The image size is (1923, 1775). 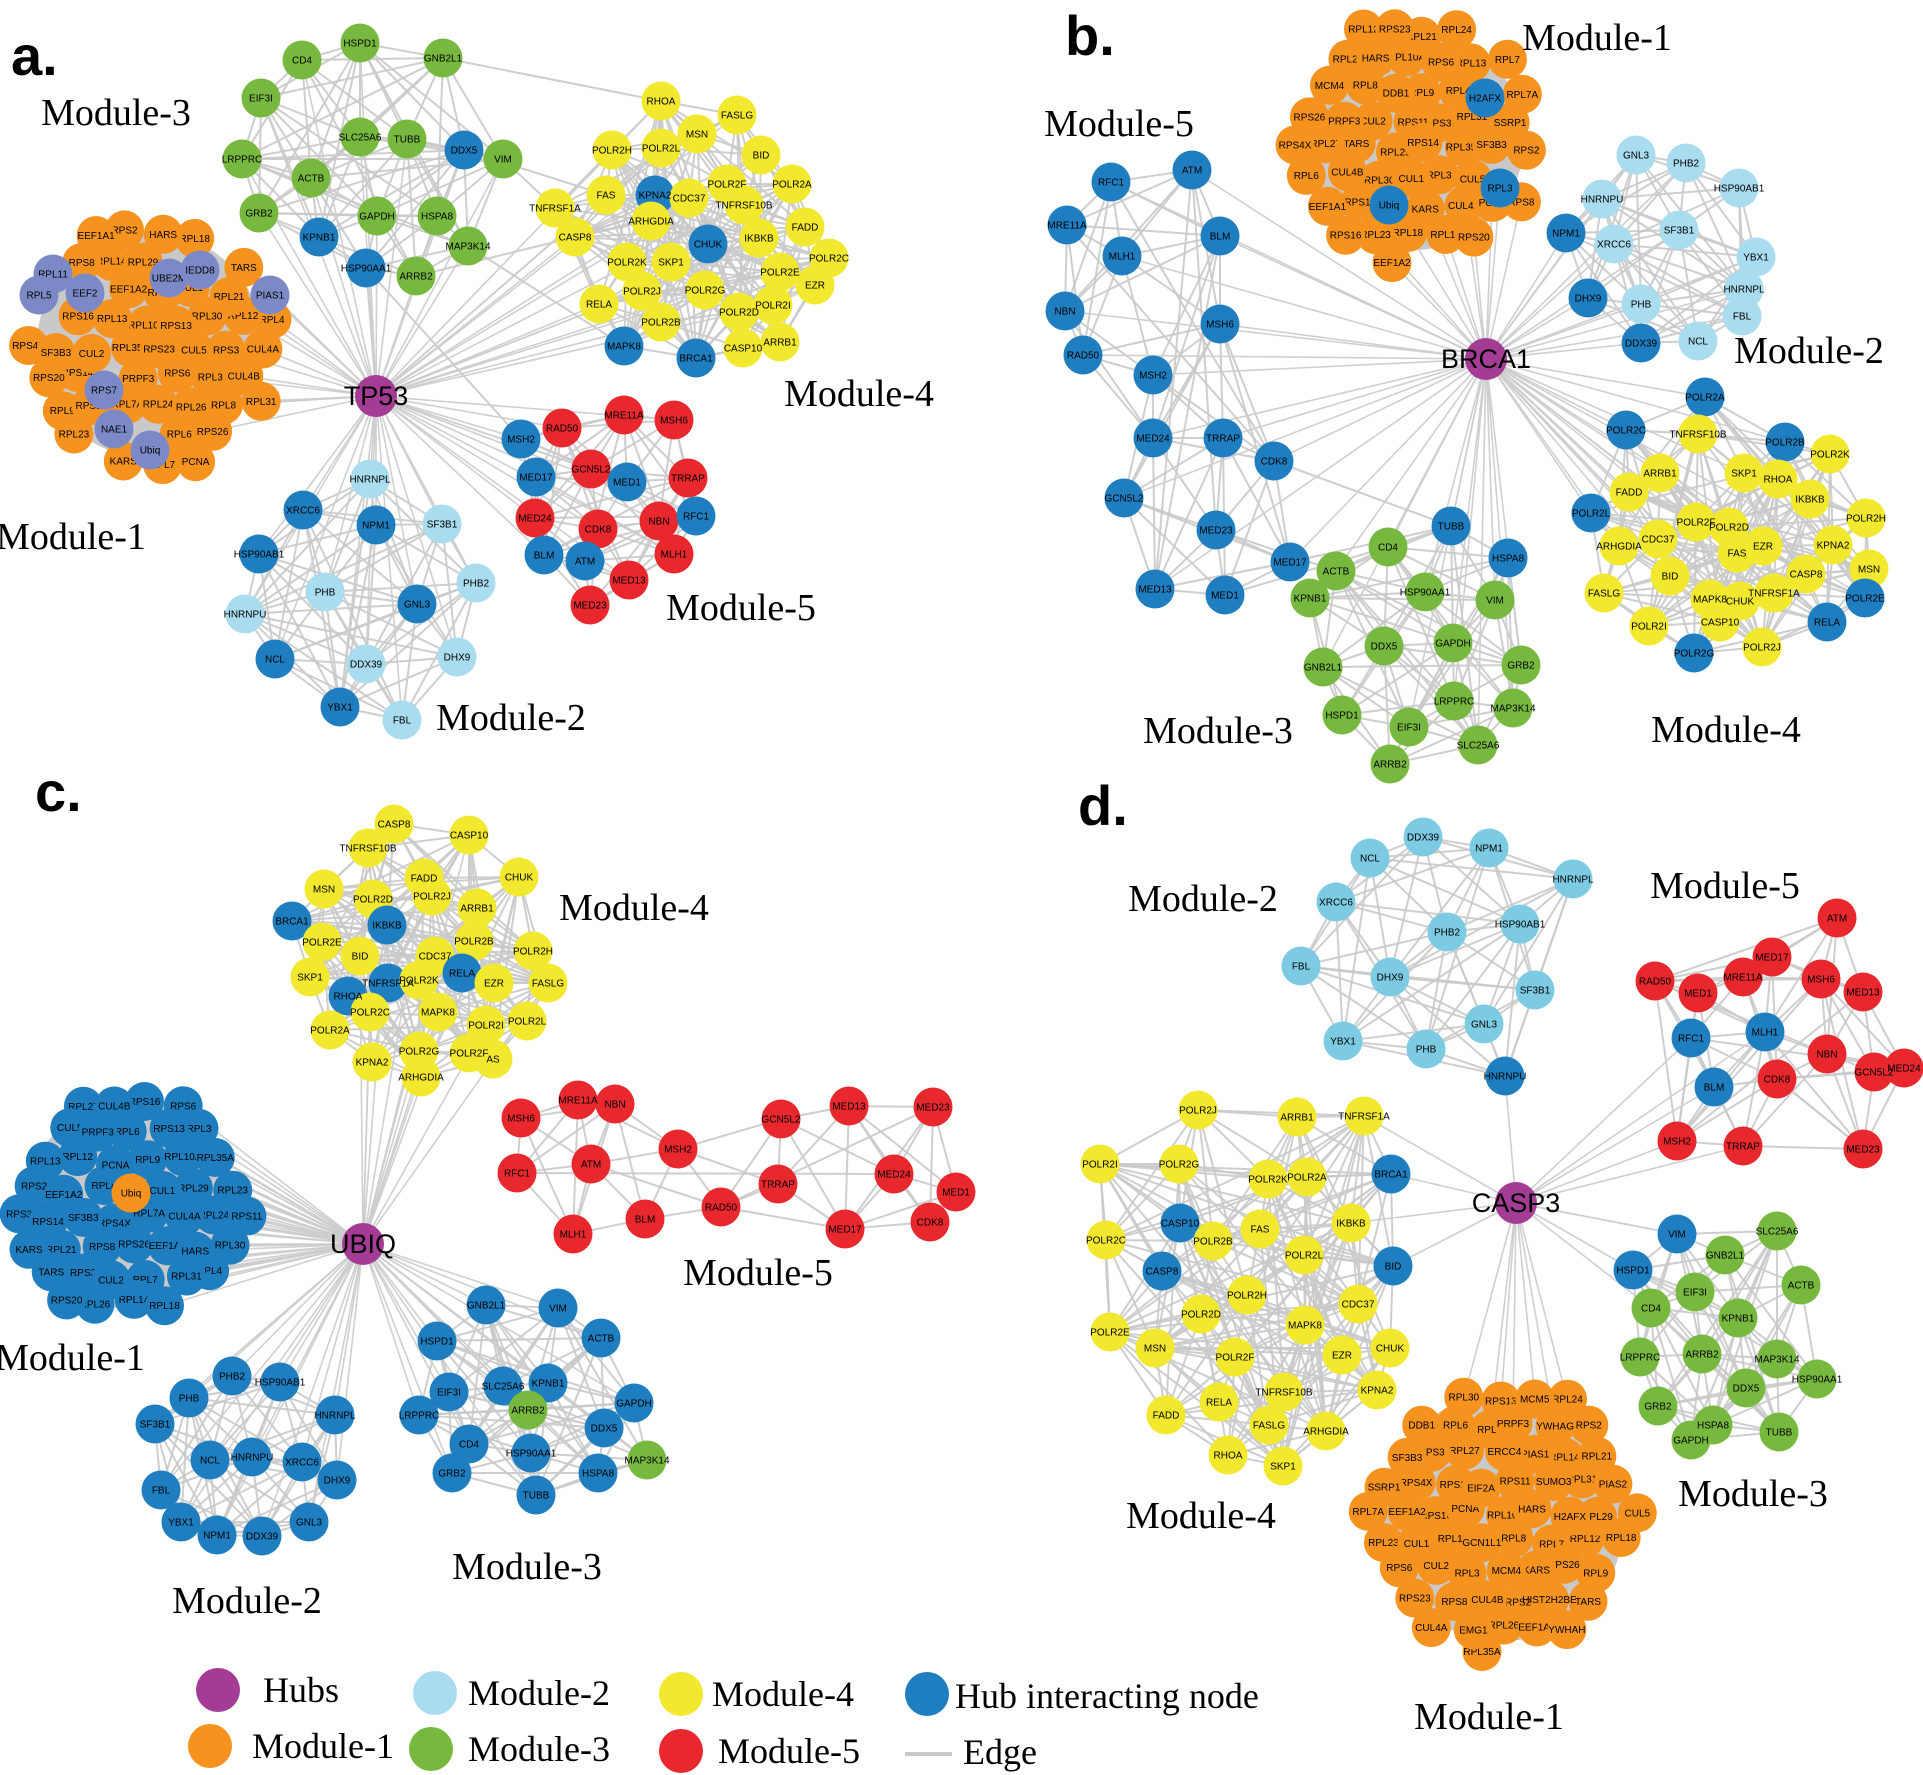 What do you see at coordinates (783, 1694) in the screenshot?
I see `svg-text: Module-4` at bounding box center [783, 1694].